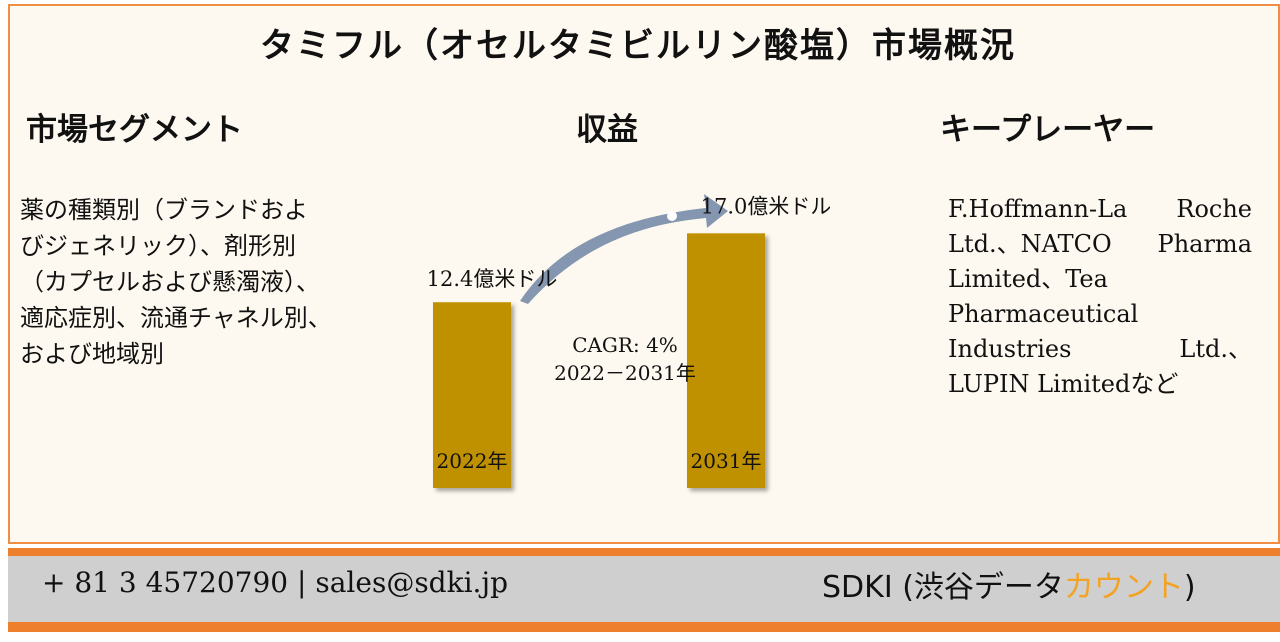  Describe the element at coordinates (1048, 130) in the screenshot. I see `key-players-heading: キープレーヤー` at that location.